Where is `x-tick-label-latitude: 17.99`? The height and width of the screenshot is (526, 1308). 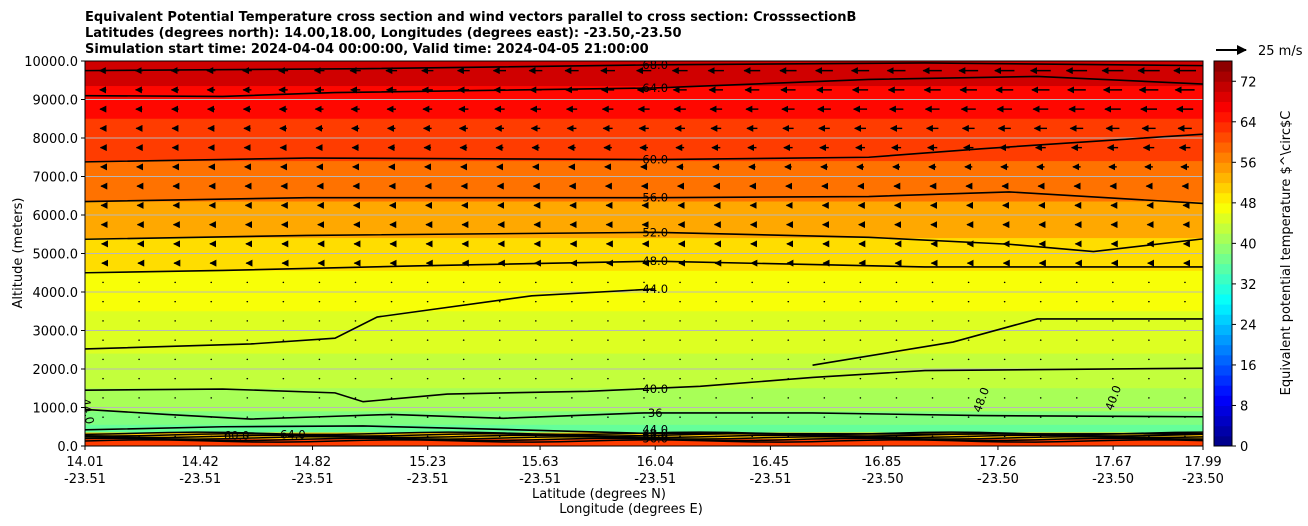
x-tick-label-latitude: 17.99 is located at coordinates (1202, 462).